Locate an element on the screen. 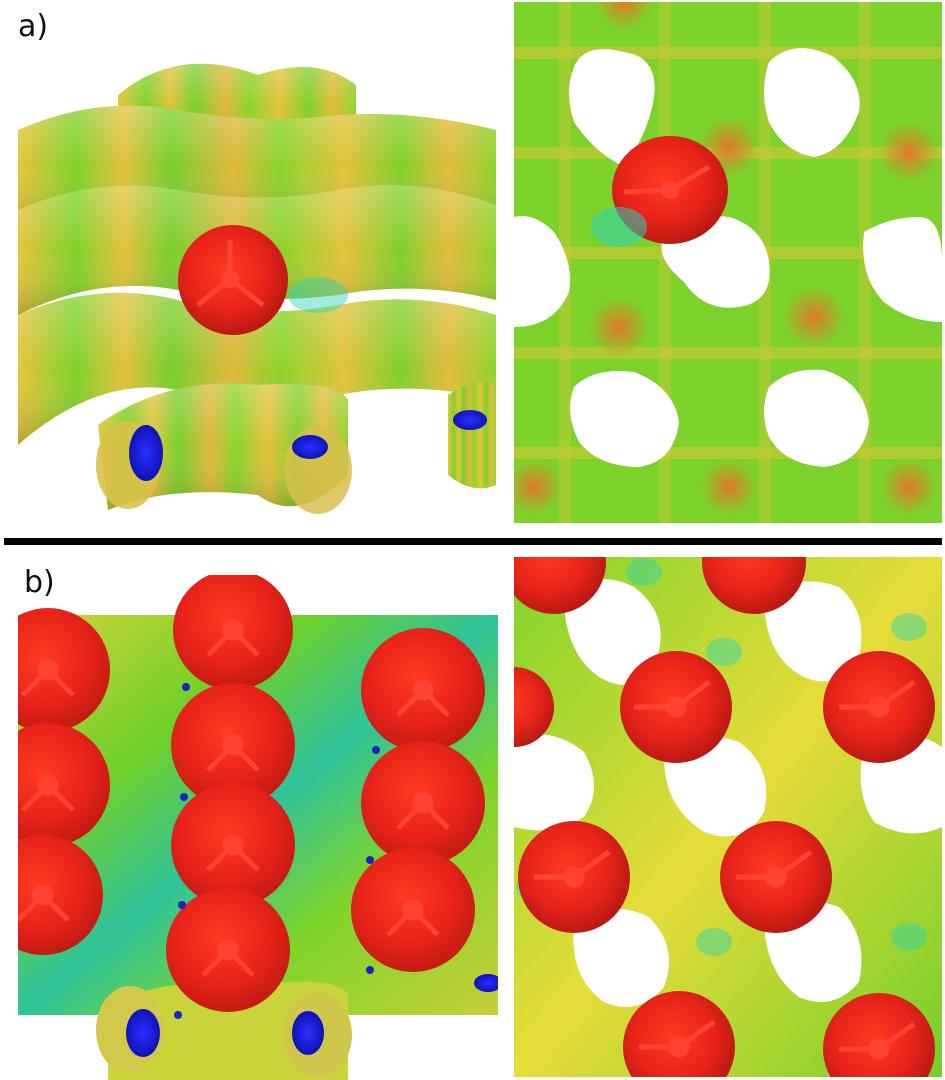  blue-cap-right is located at coordinates (470, 420).